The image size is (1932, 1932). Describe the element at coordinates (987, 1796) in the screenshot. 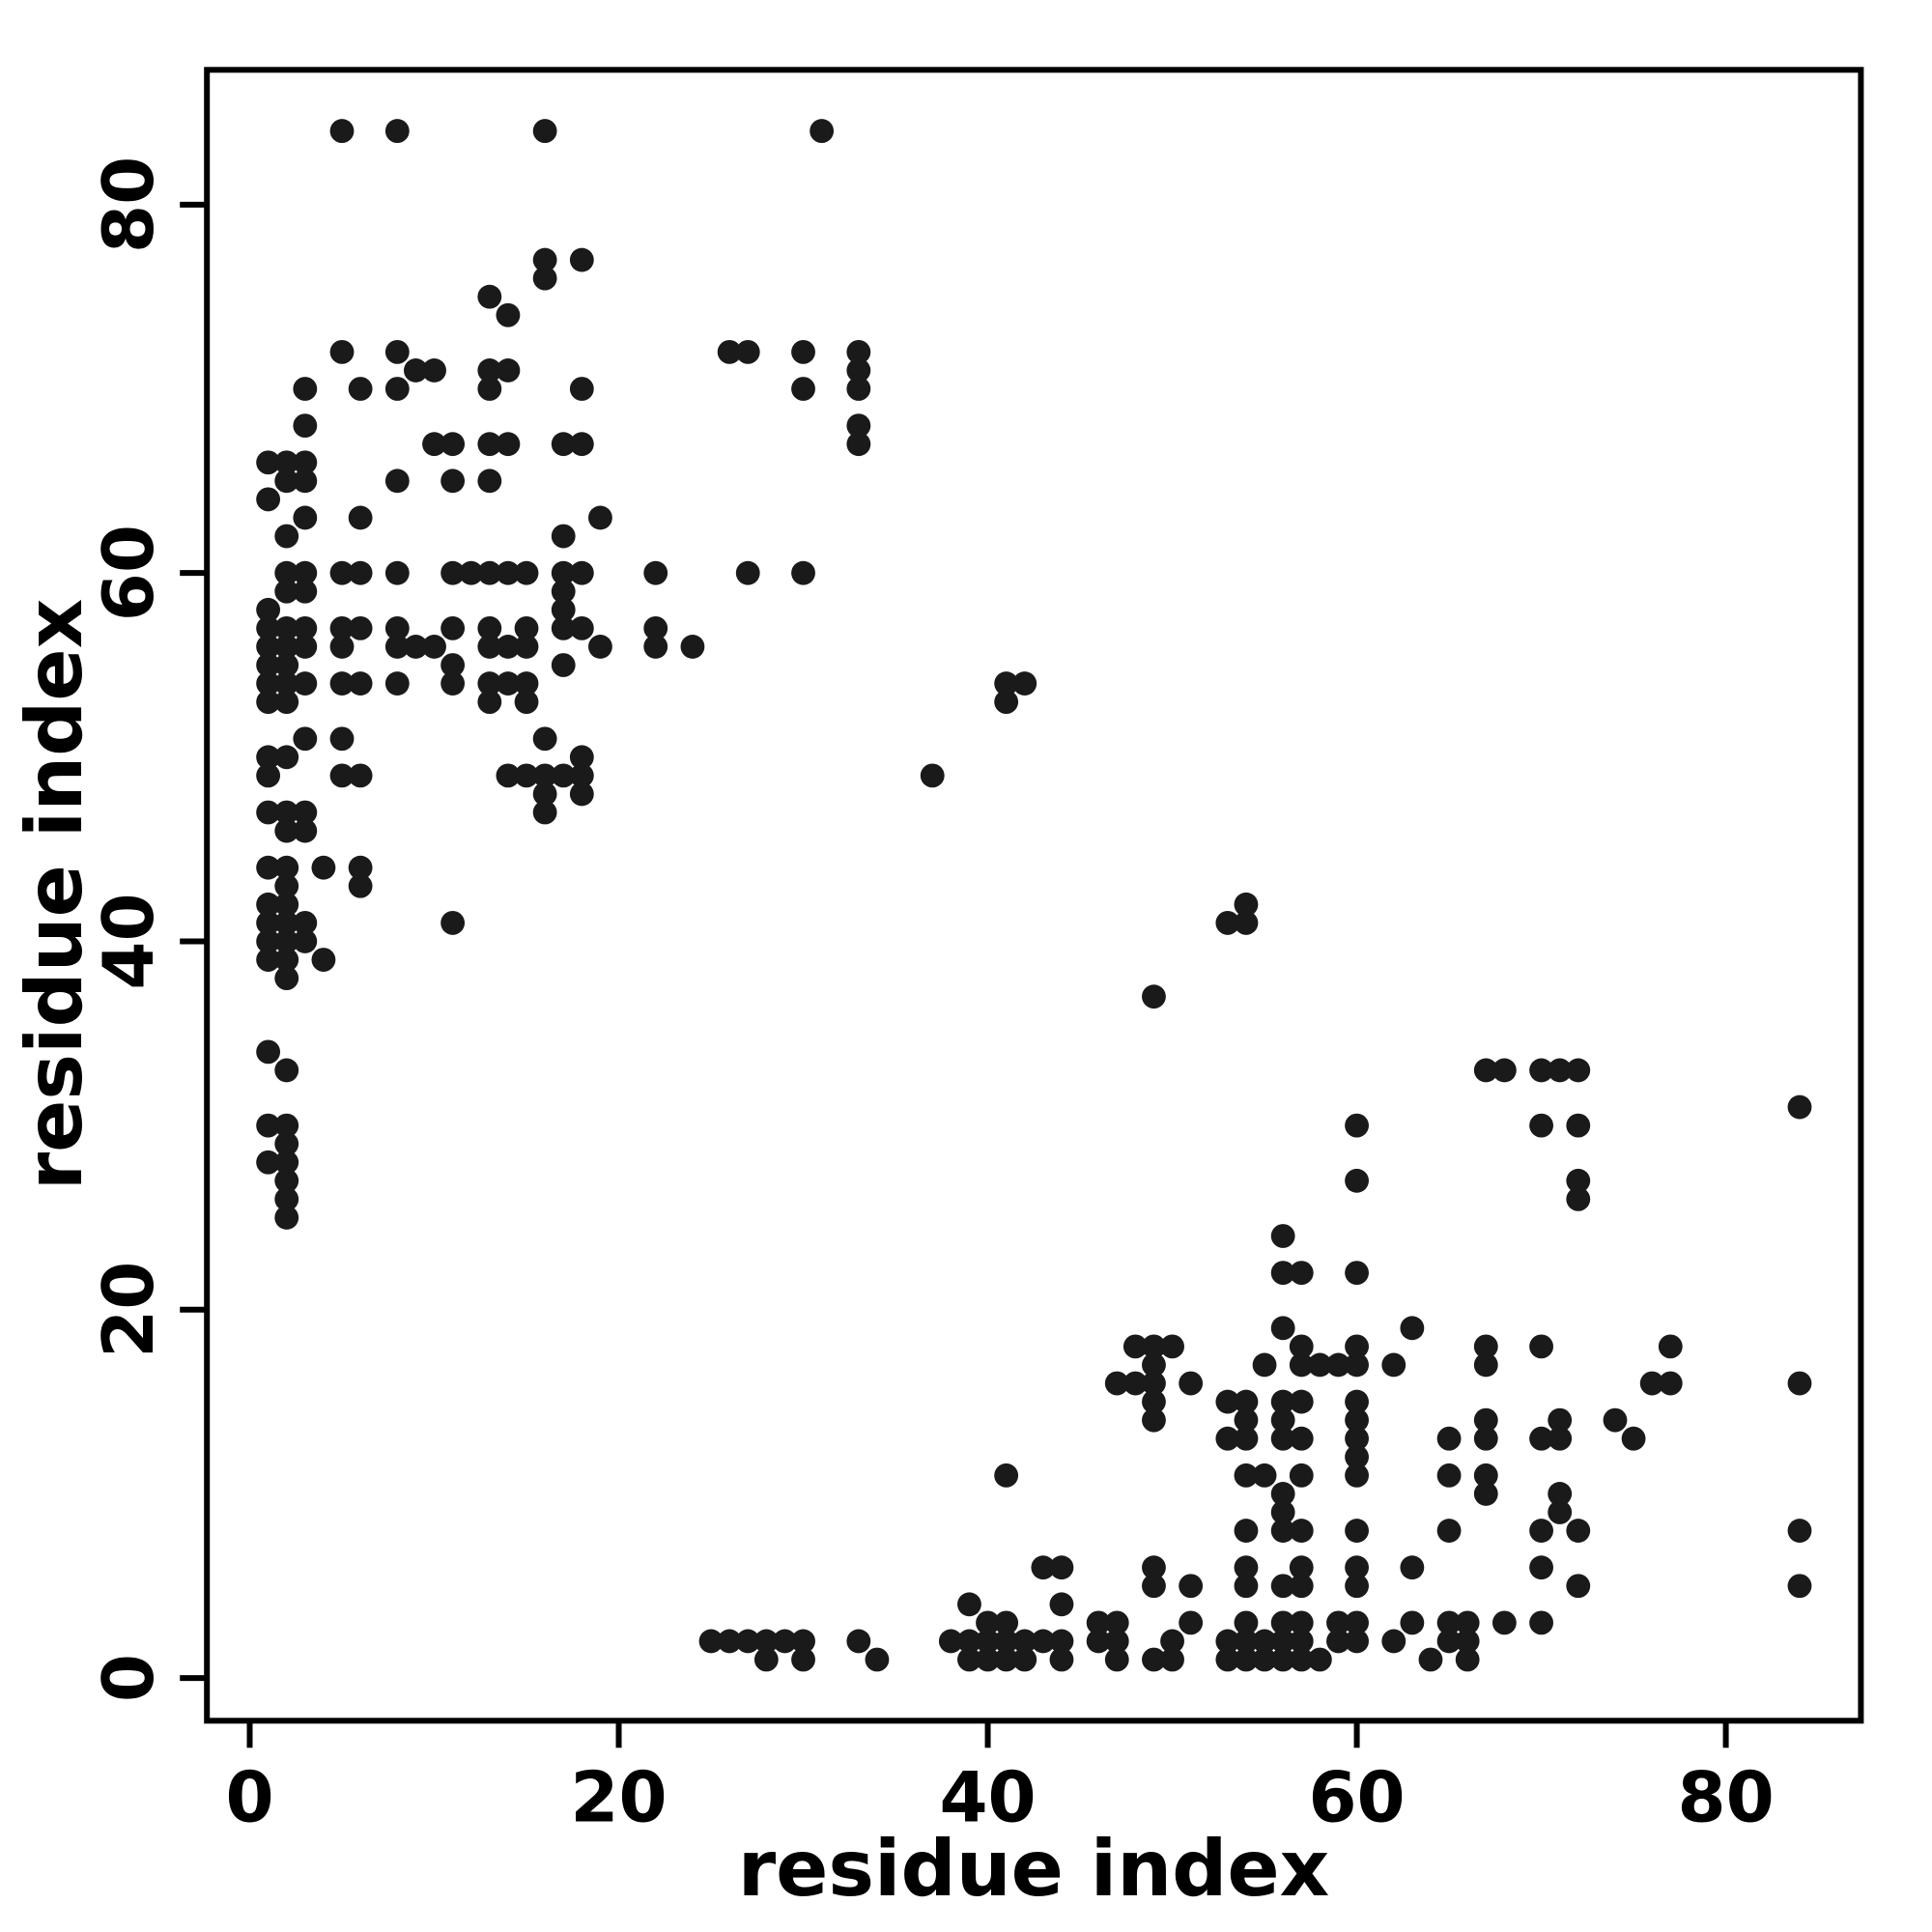

I see `x-tick-label: 40` at that location.